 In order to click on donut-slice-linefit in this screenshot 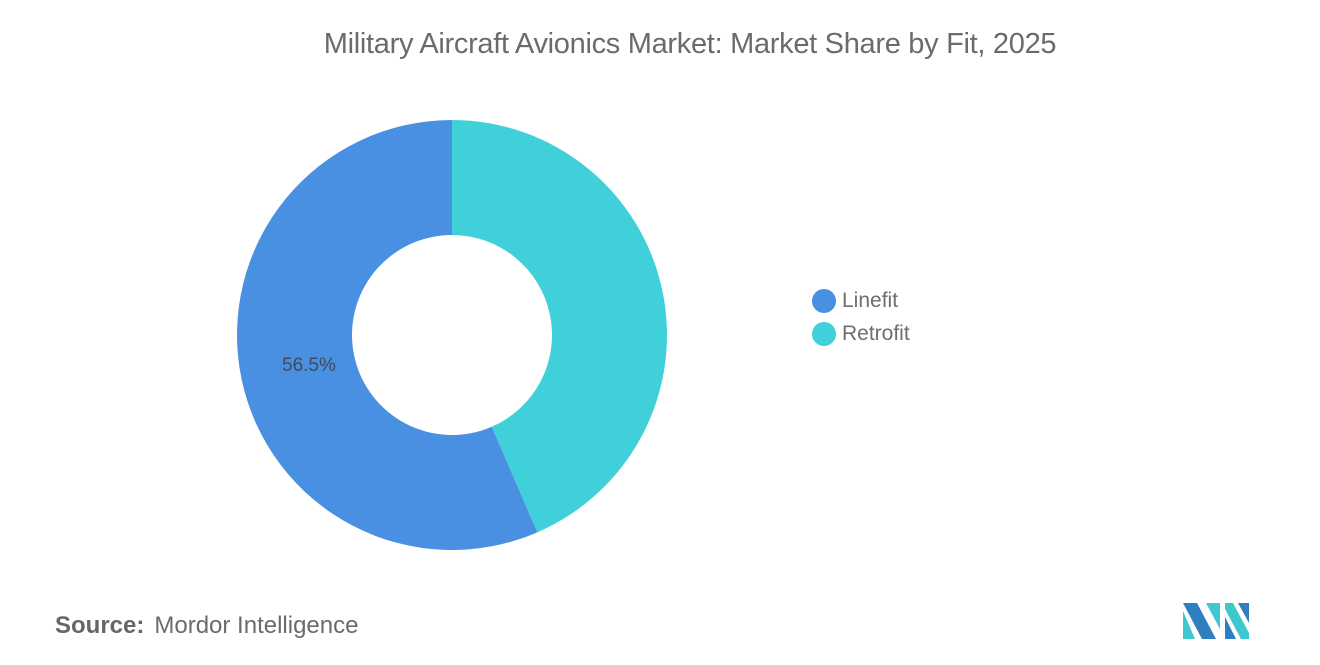, I will do `click(387, 335)`.